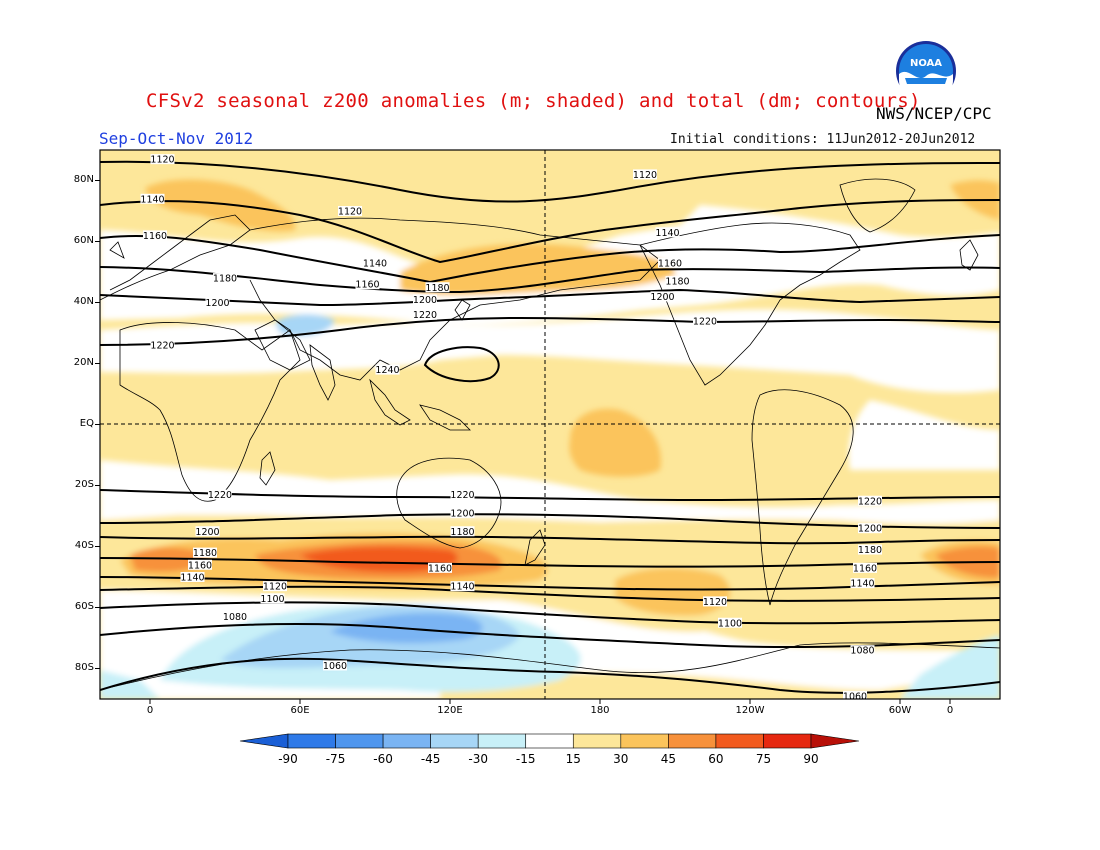 The width and height of the screenshot is (1100, 850). What do you see at coordinates (550, 181) in the screenshot?
I see `contour-1120-north` at bounding box center [550, 181].